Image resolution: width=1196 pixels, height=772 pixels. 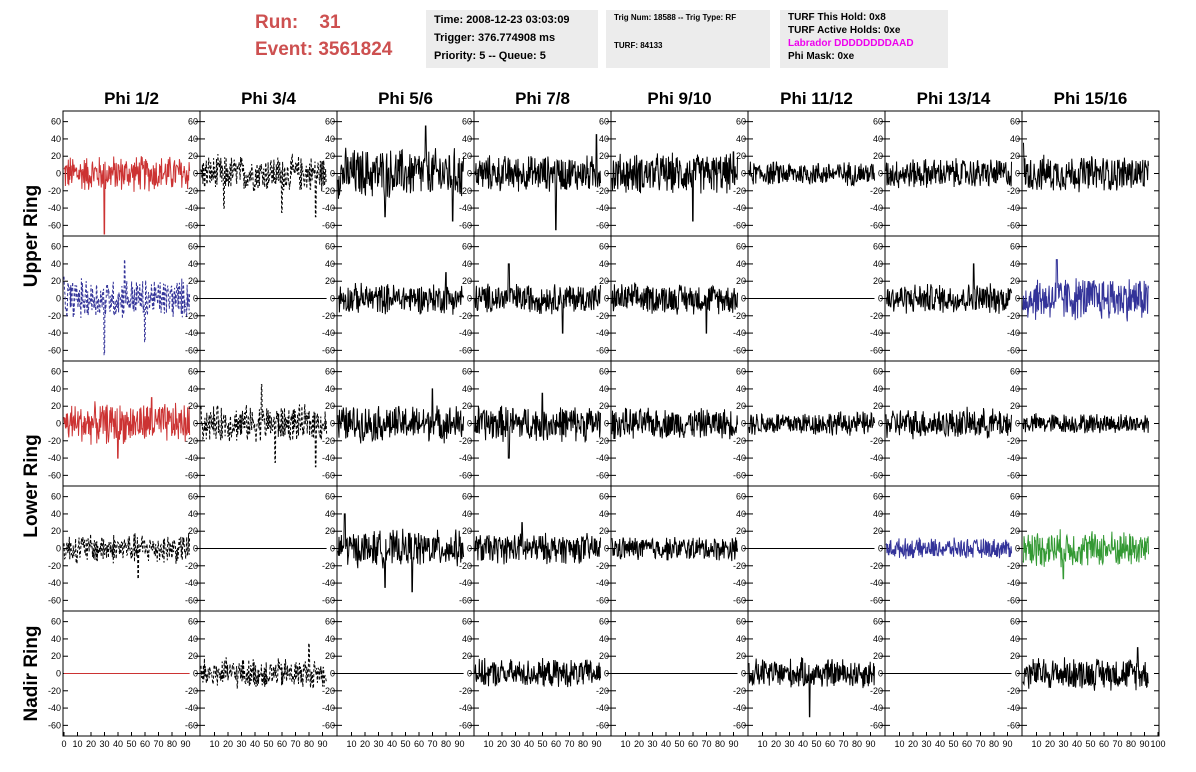 What do you see at coordinates (419, 744) in the screenshot?
I see `x-tick-label: 60` at bounding box center [419, 744].